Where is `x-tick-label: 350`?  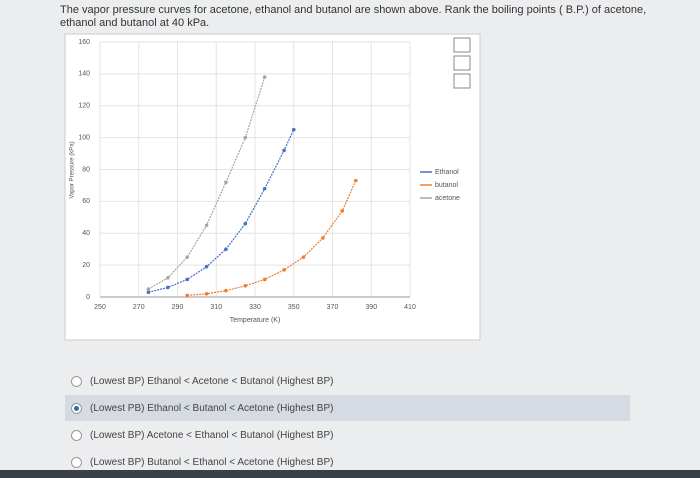
x-tick-label: 350 is located at coordinates (294, 307).